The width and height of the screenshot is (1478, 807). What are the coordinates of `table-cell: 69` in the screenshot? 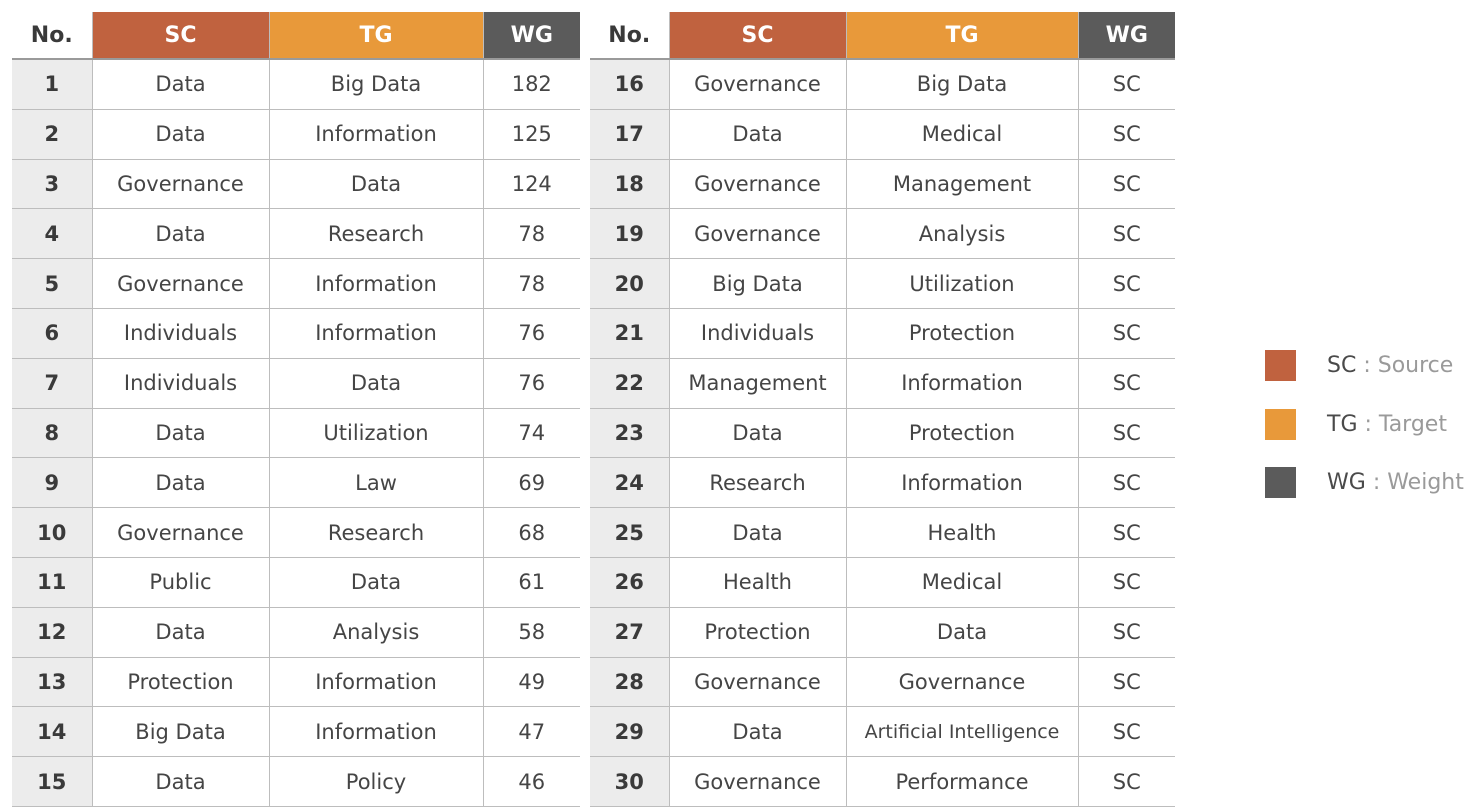 It's located at (531, 483).